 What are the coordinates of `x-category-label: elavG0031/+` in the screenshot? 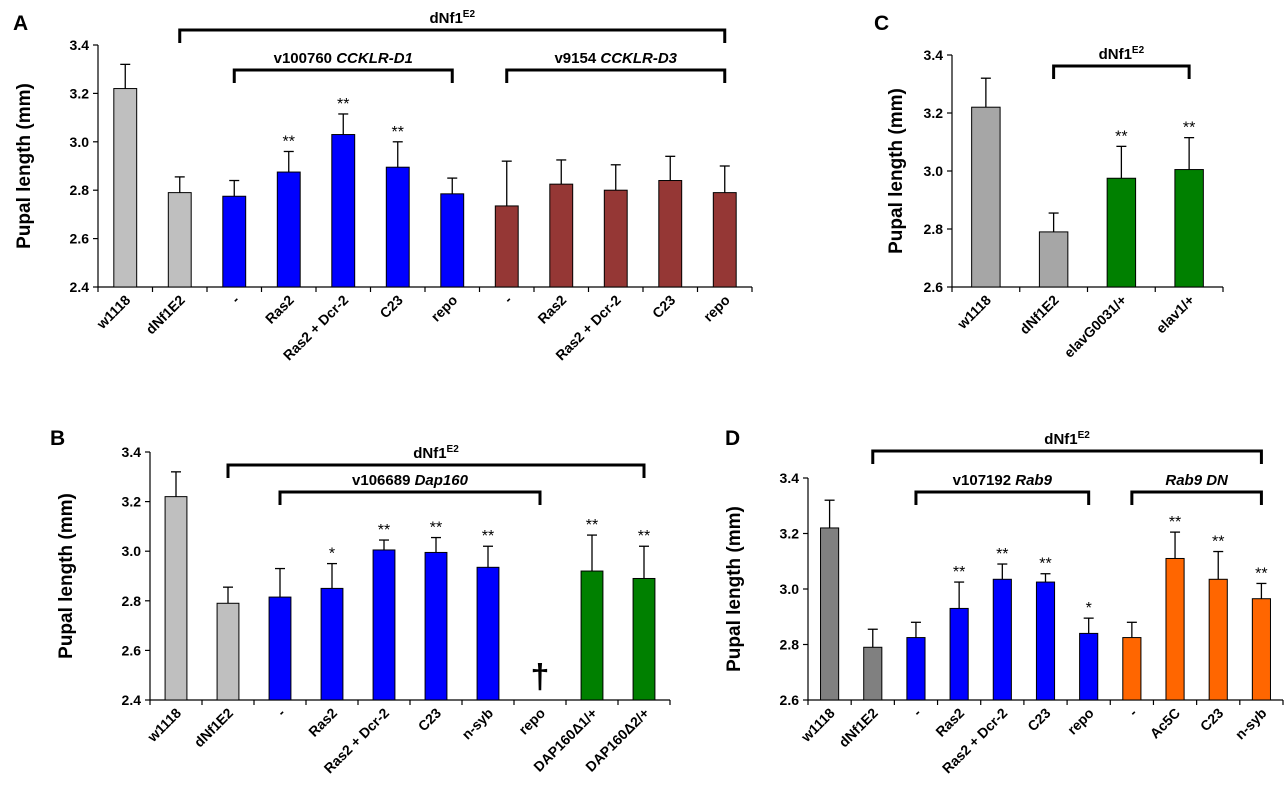 It's located at (1095, 326).